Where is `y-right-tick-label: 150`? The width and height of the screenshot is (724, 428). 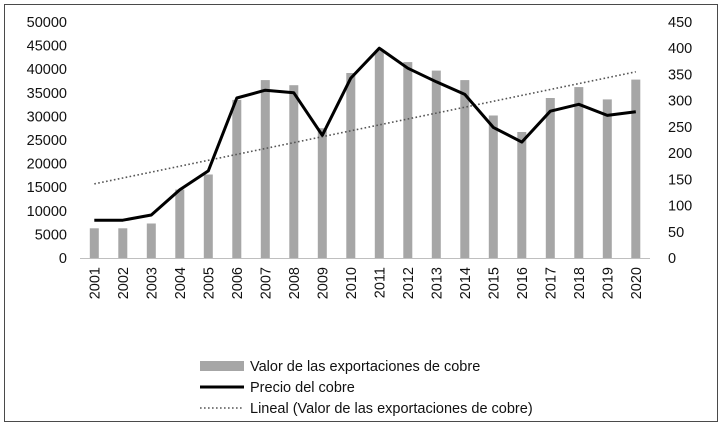 y-right-tick-label: 150 is located at coordinates (680, 180).